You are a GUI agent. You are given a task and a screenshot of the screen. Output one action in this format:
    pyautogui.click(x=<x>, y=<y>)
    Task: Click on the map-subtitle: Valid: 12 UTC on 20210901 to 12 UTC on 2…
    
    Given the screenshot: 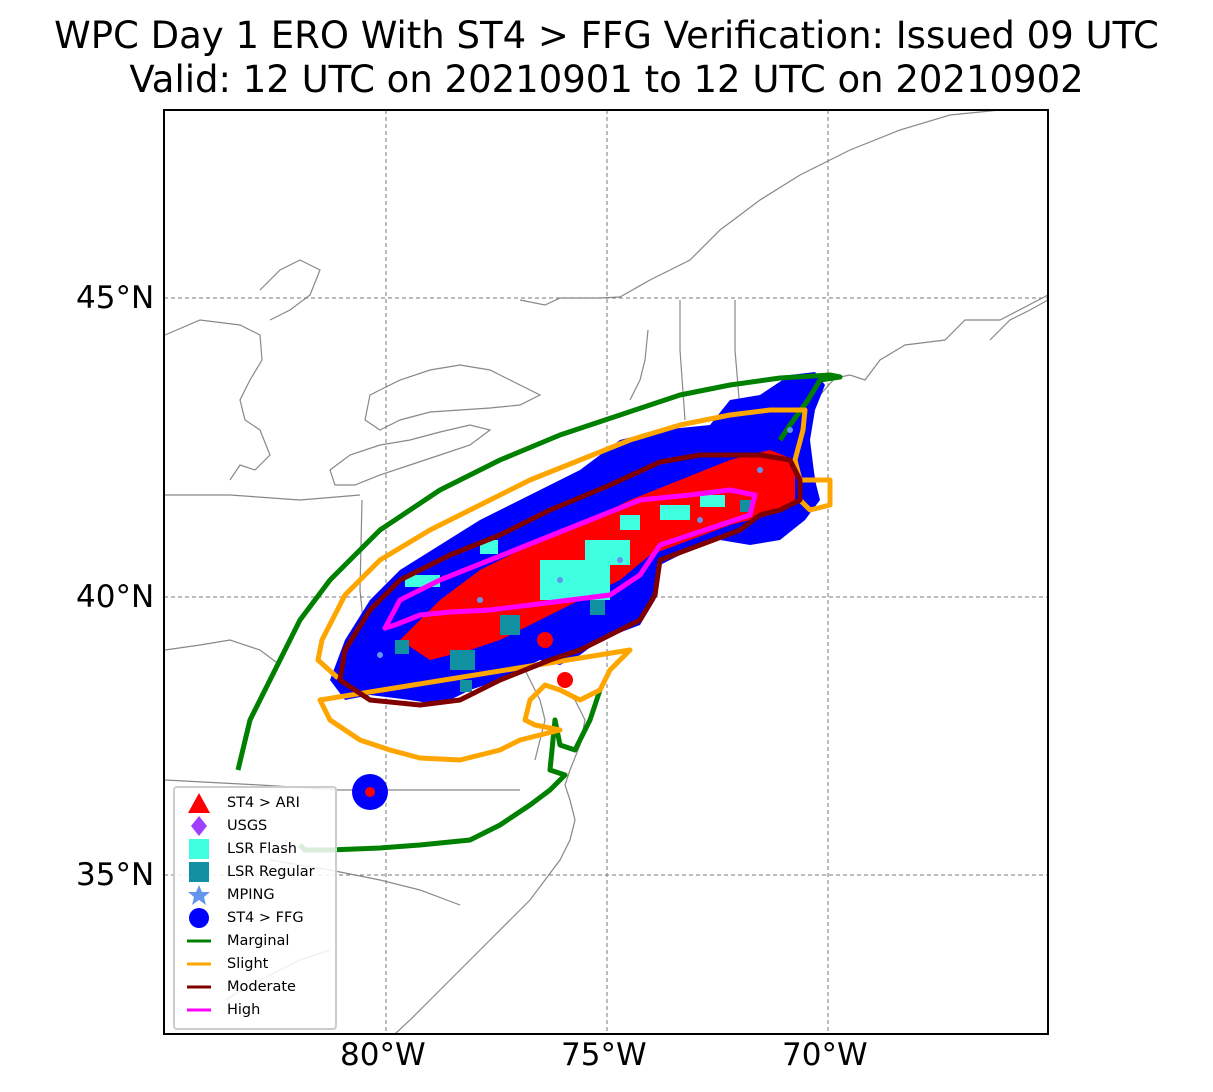 What is the action you would take?
    pyautogui.click(x=606, y=79)
    